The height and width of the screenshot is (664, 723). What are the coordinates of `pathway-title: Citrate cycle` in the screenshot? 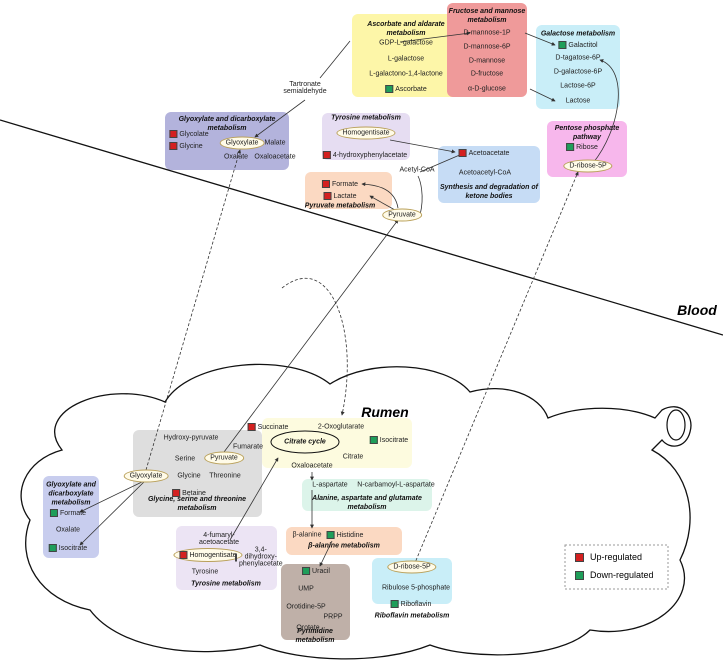 It's located at (305, 442).